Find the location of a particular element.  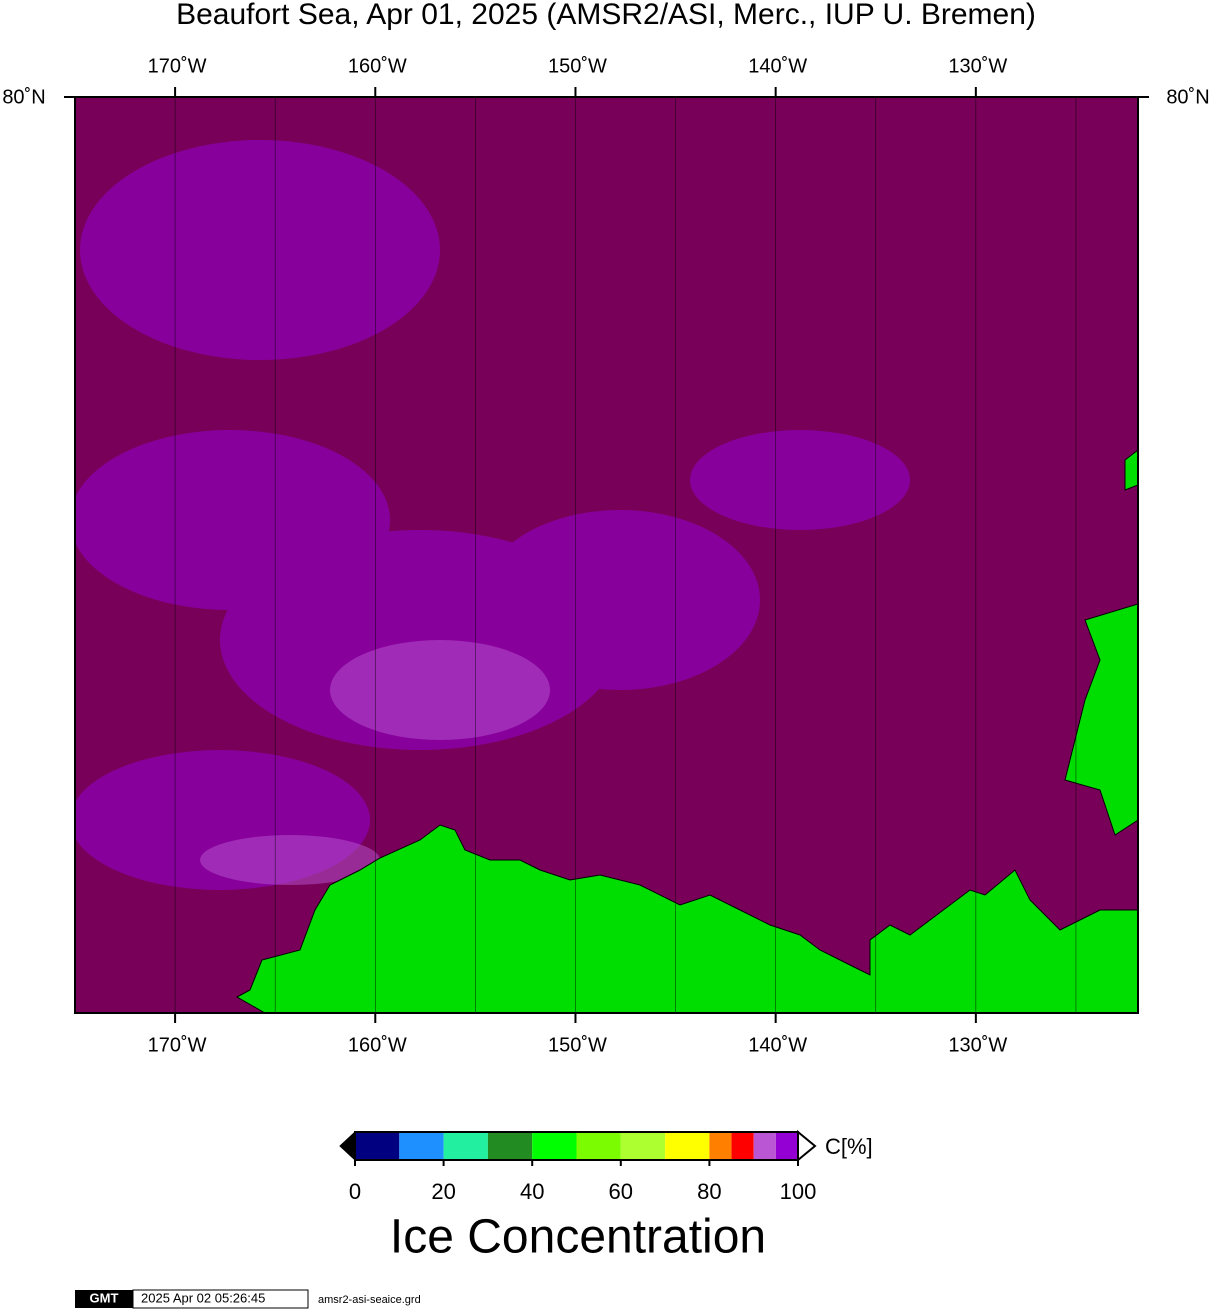

gmt-logo-text: GMT is located at coordinates (104, 1297).